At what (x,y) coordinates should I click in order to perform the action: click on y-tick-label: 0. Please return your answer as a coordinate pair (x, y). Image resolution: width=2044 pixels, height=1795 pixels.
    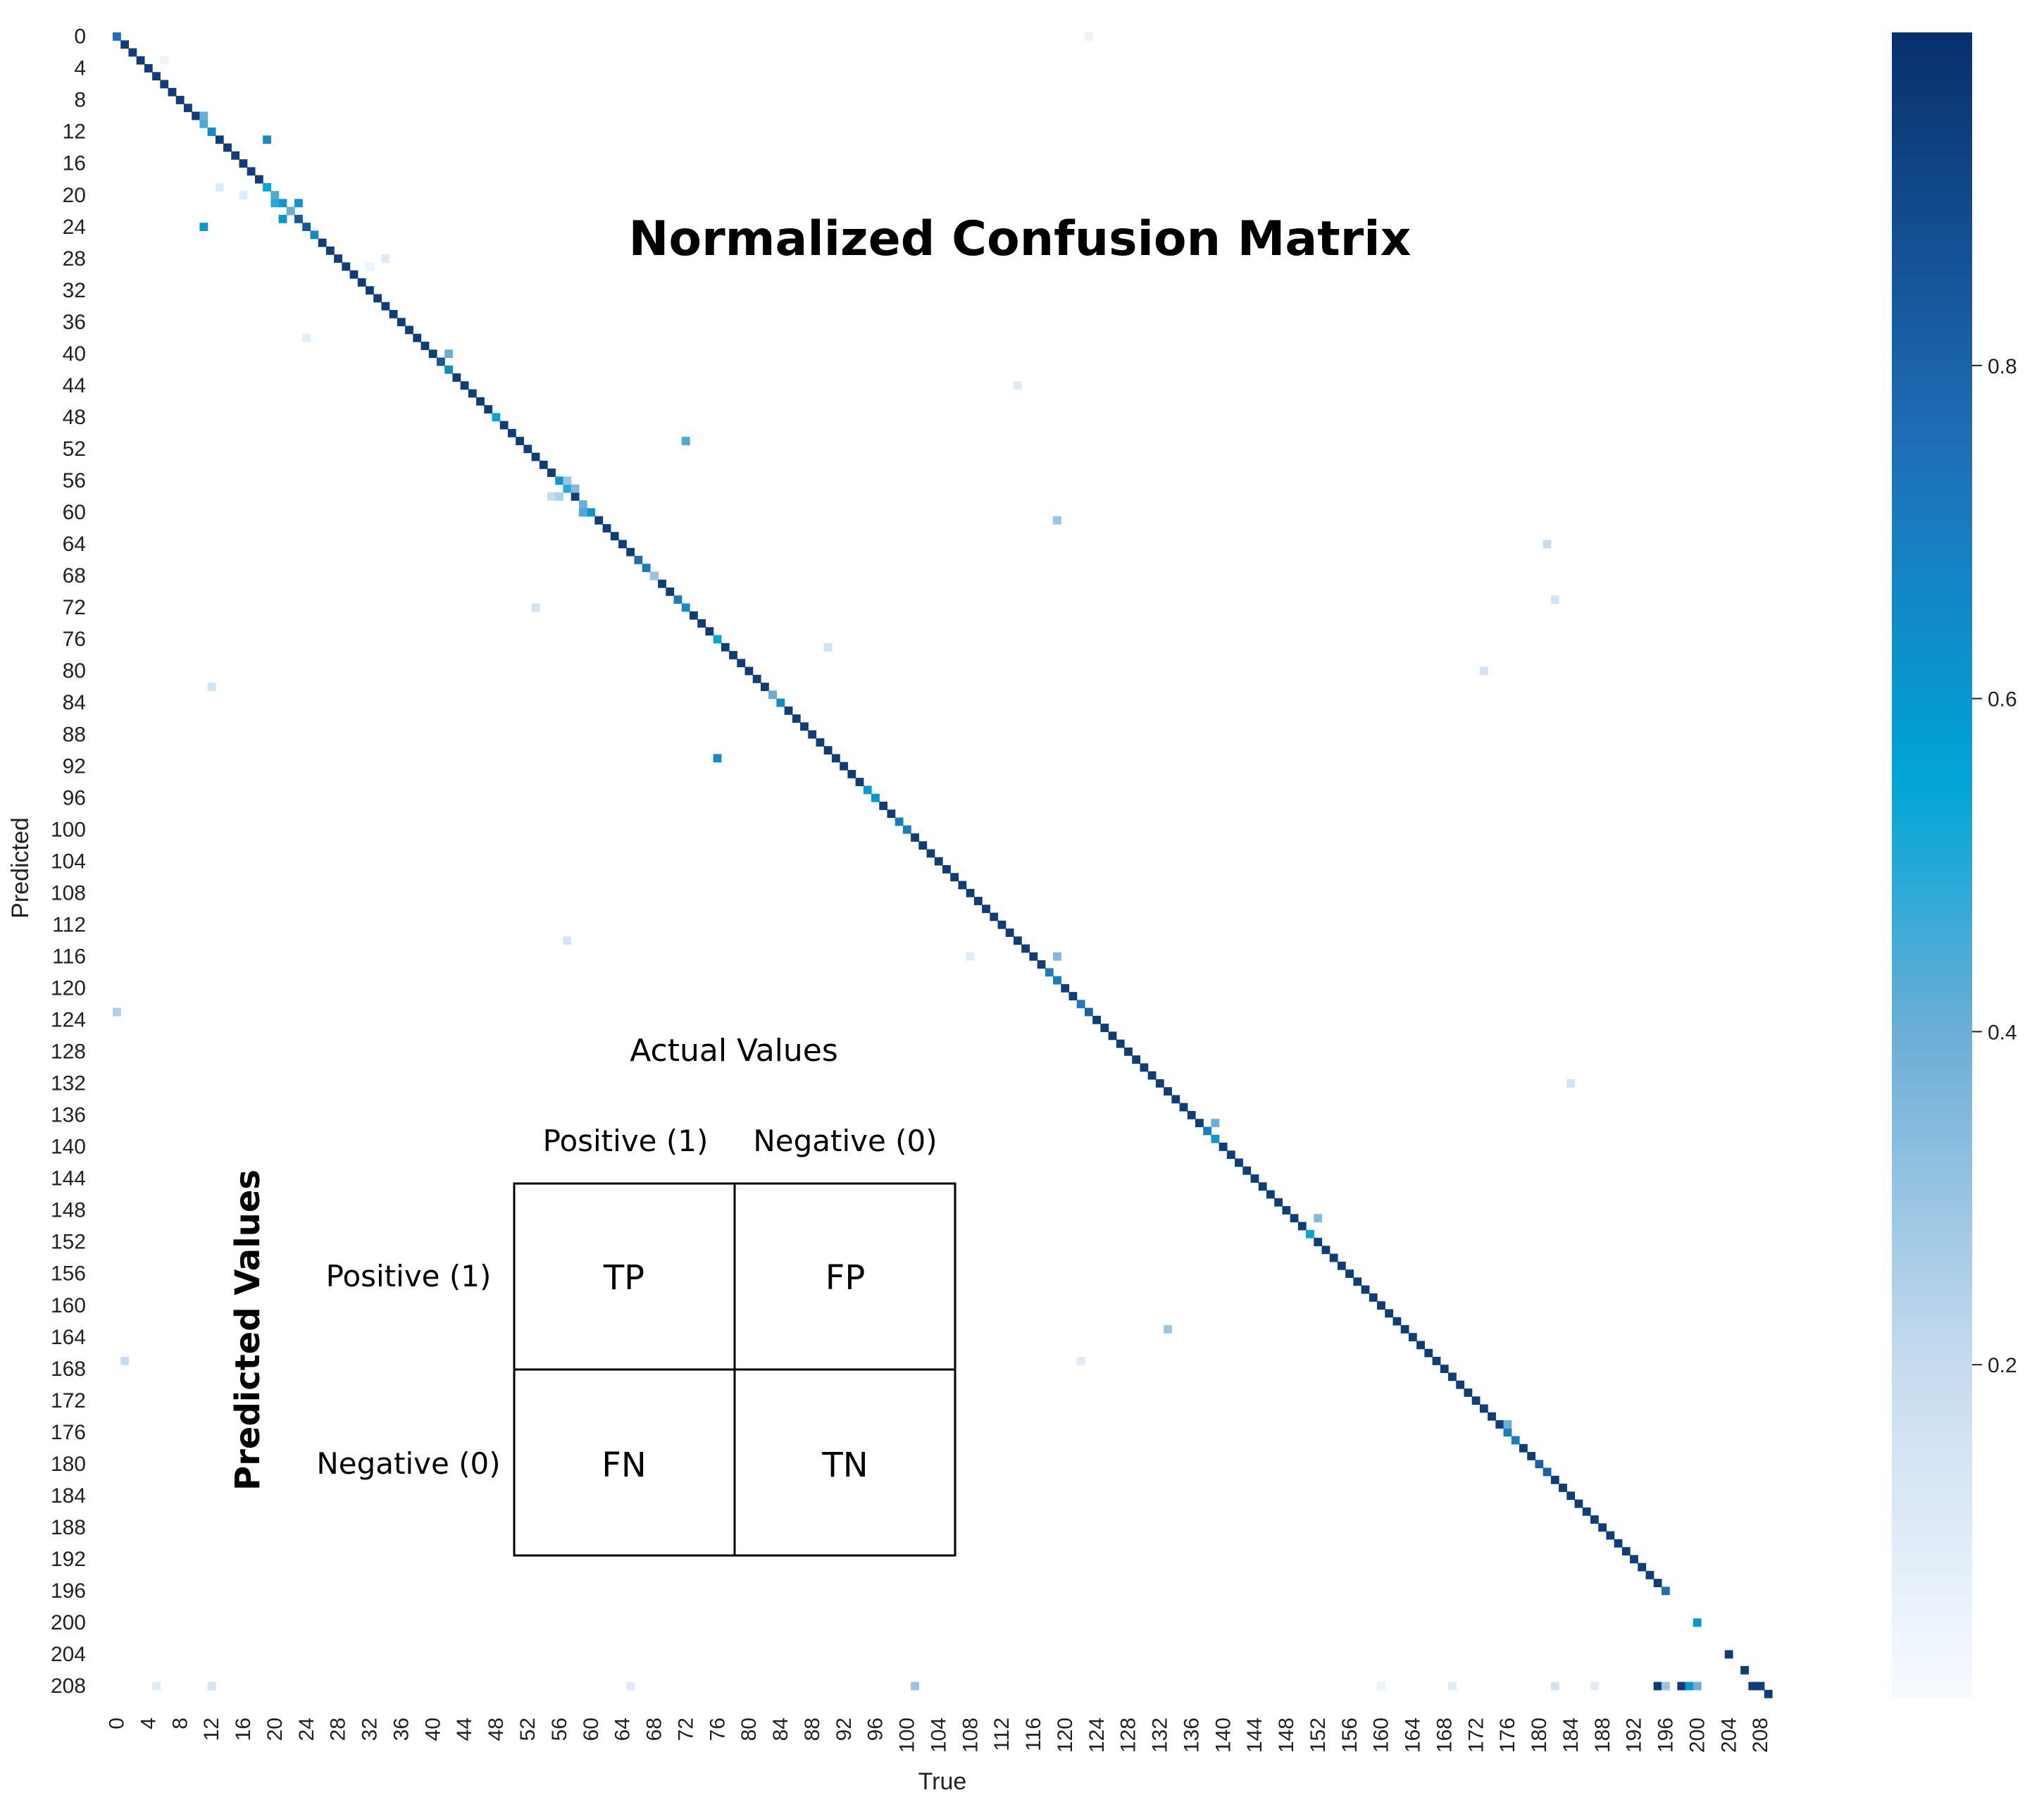
    Looking at the image, I should click on (80, 37).